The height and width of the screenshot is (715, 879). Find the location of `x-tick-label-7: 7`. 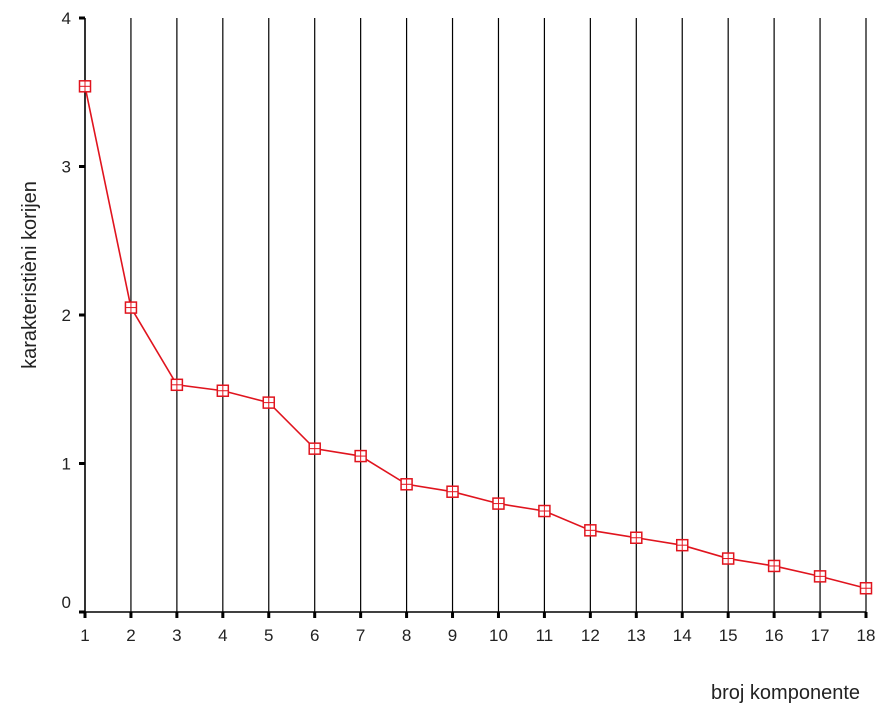

x-tick-label-7: 7 is located at coordinates (360, 635).